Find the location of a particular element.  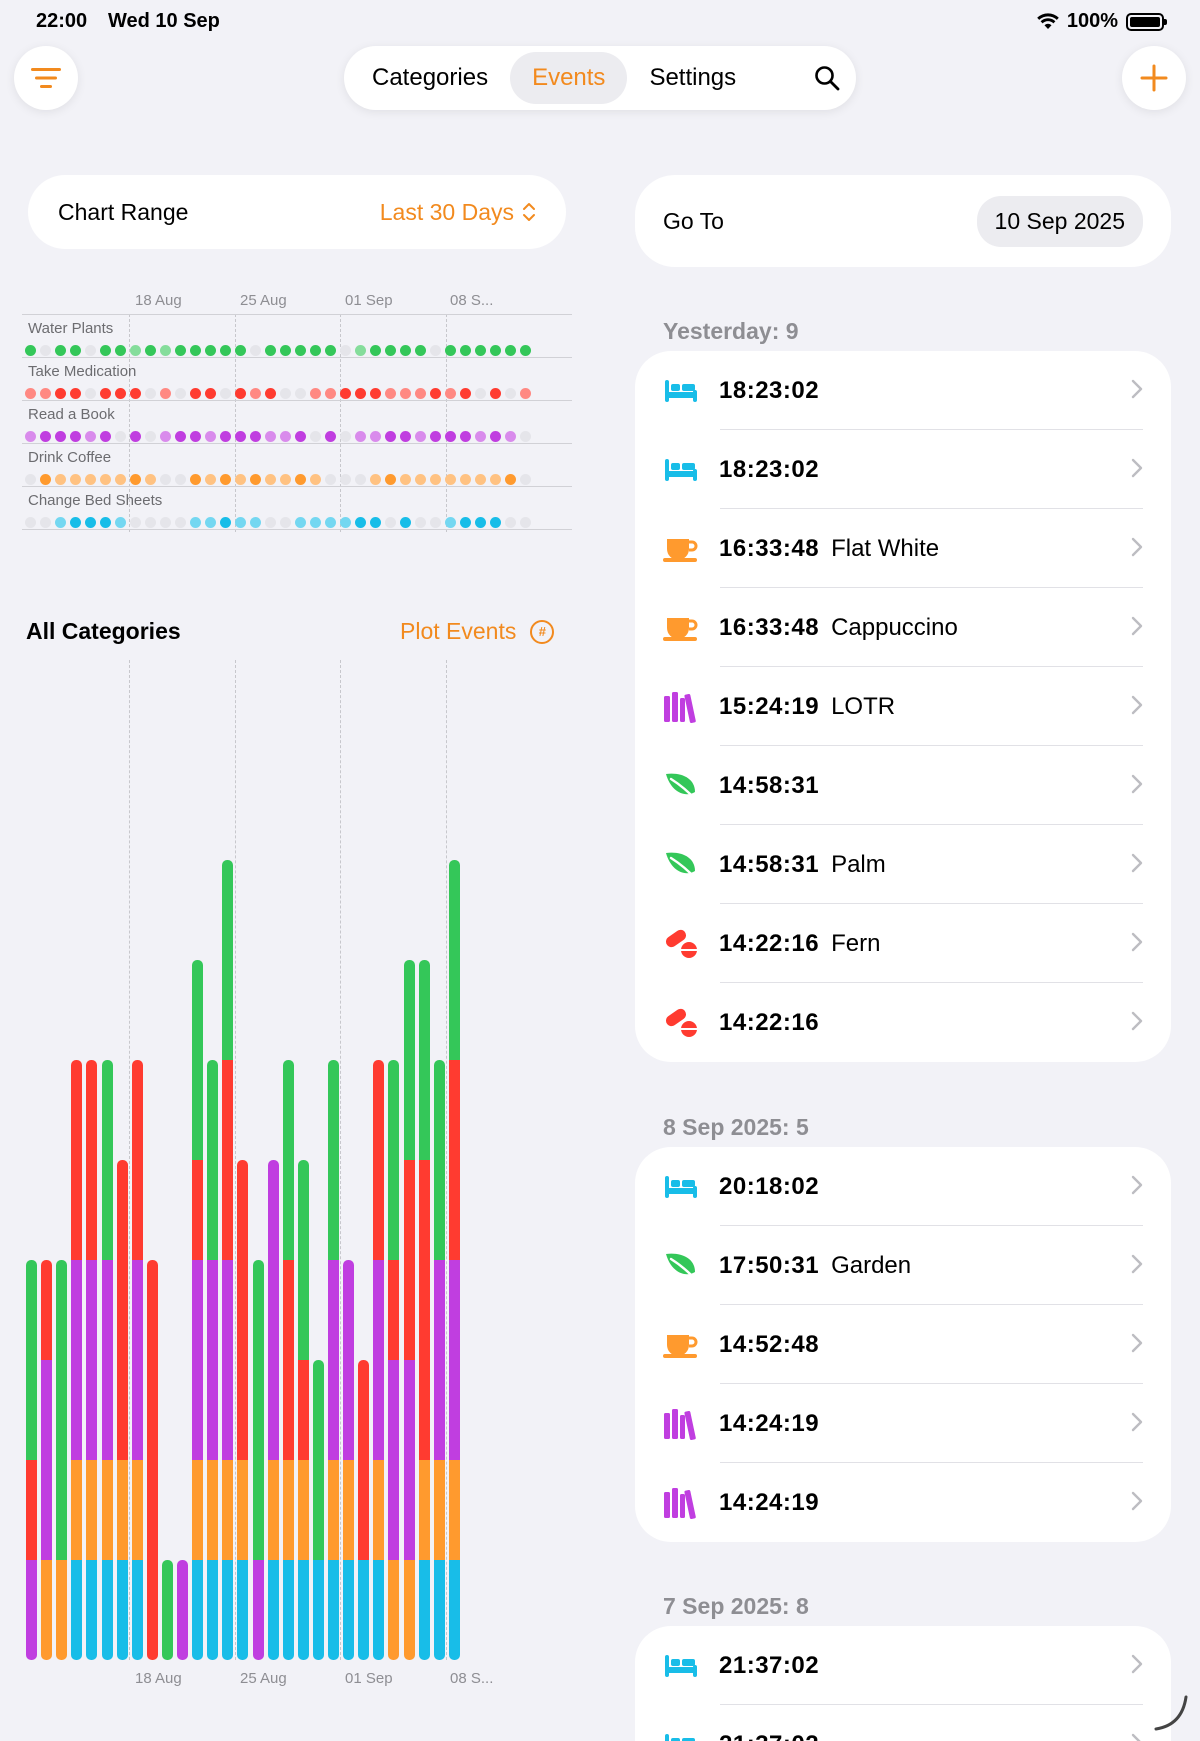

event-row: 14:58:31 Palm is located at coordinates (903, 864).